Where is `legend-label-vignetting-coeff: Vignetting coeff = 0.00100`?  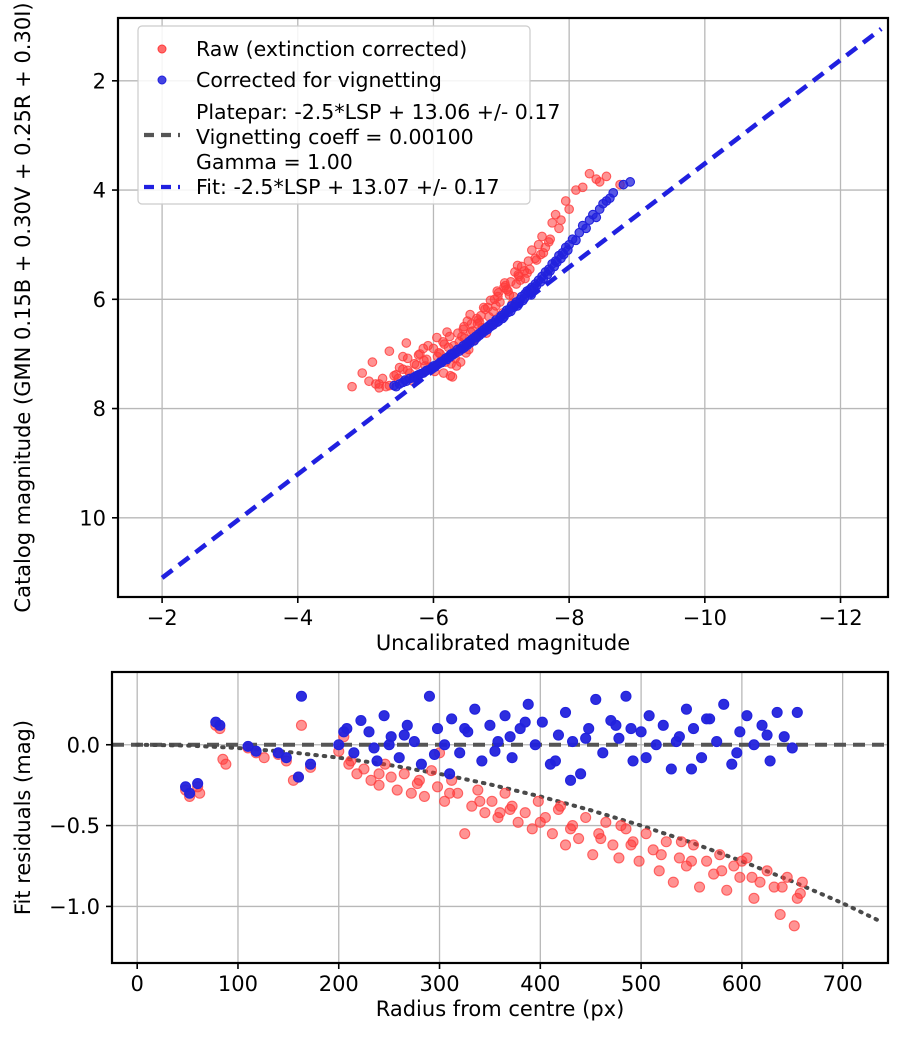
legend-label-vignetting-coeff: Vignetting coeff = 0.00100 is located at coordinates (335, 137).